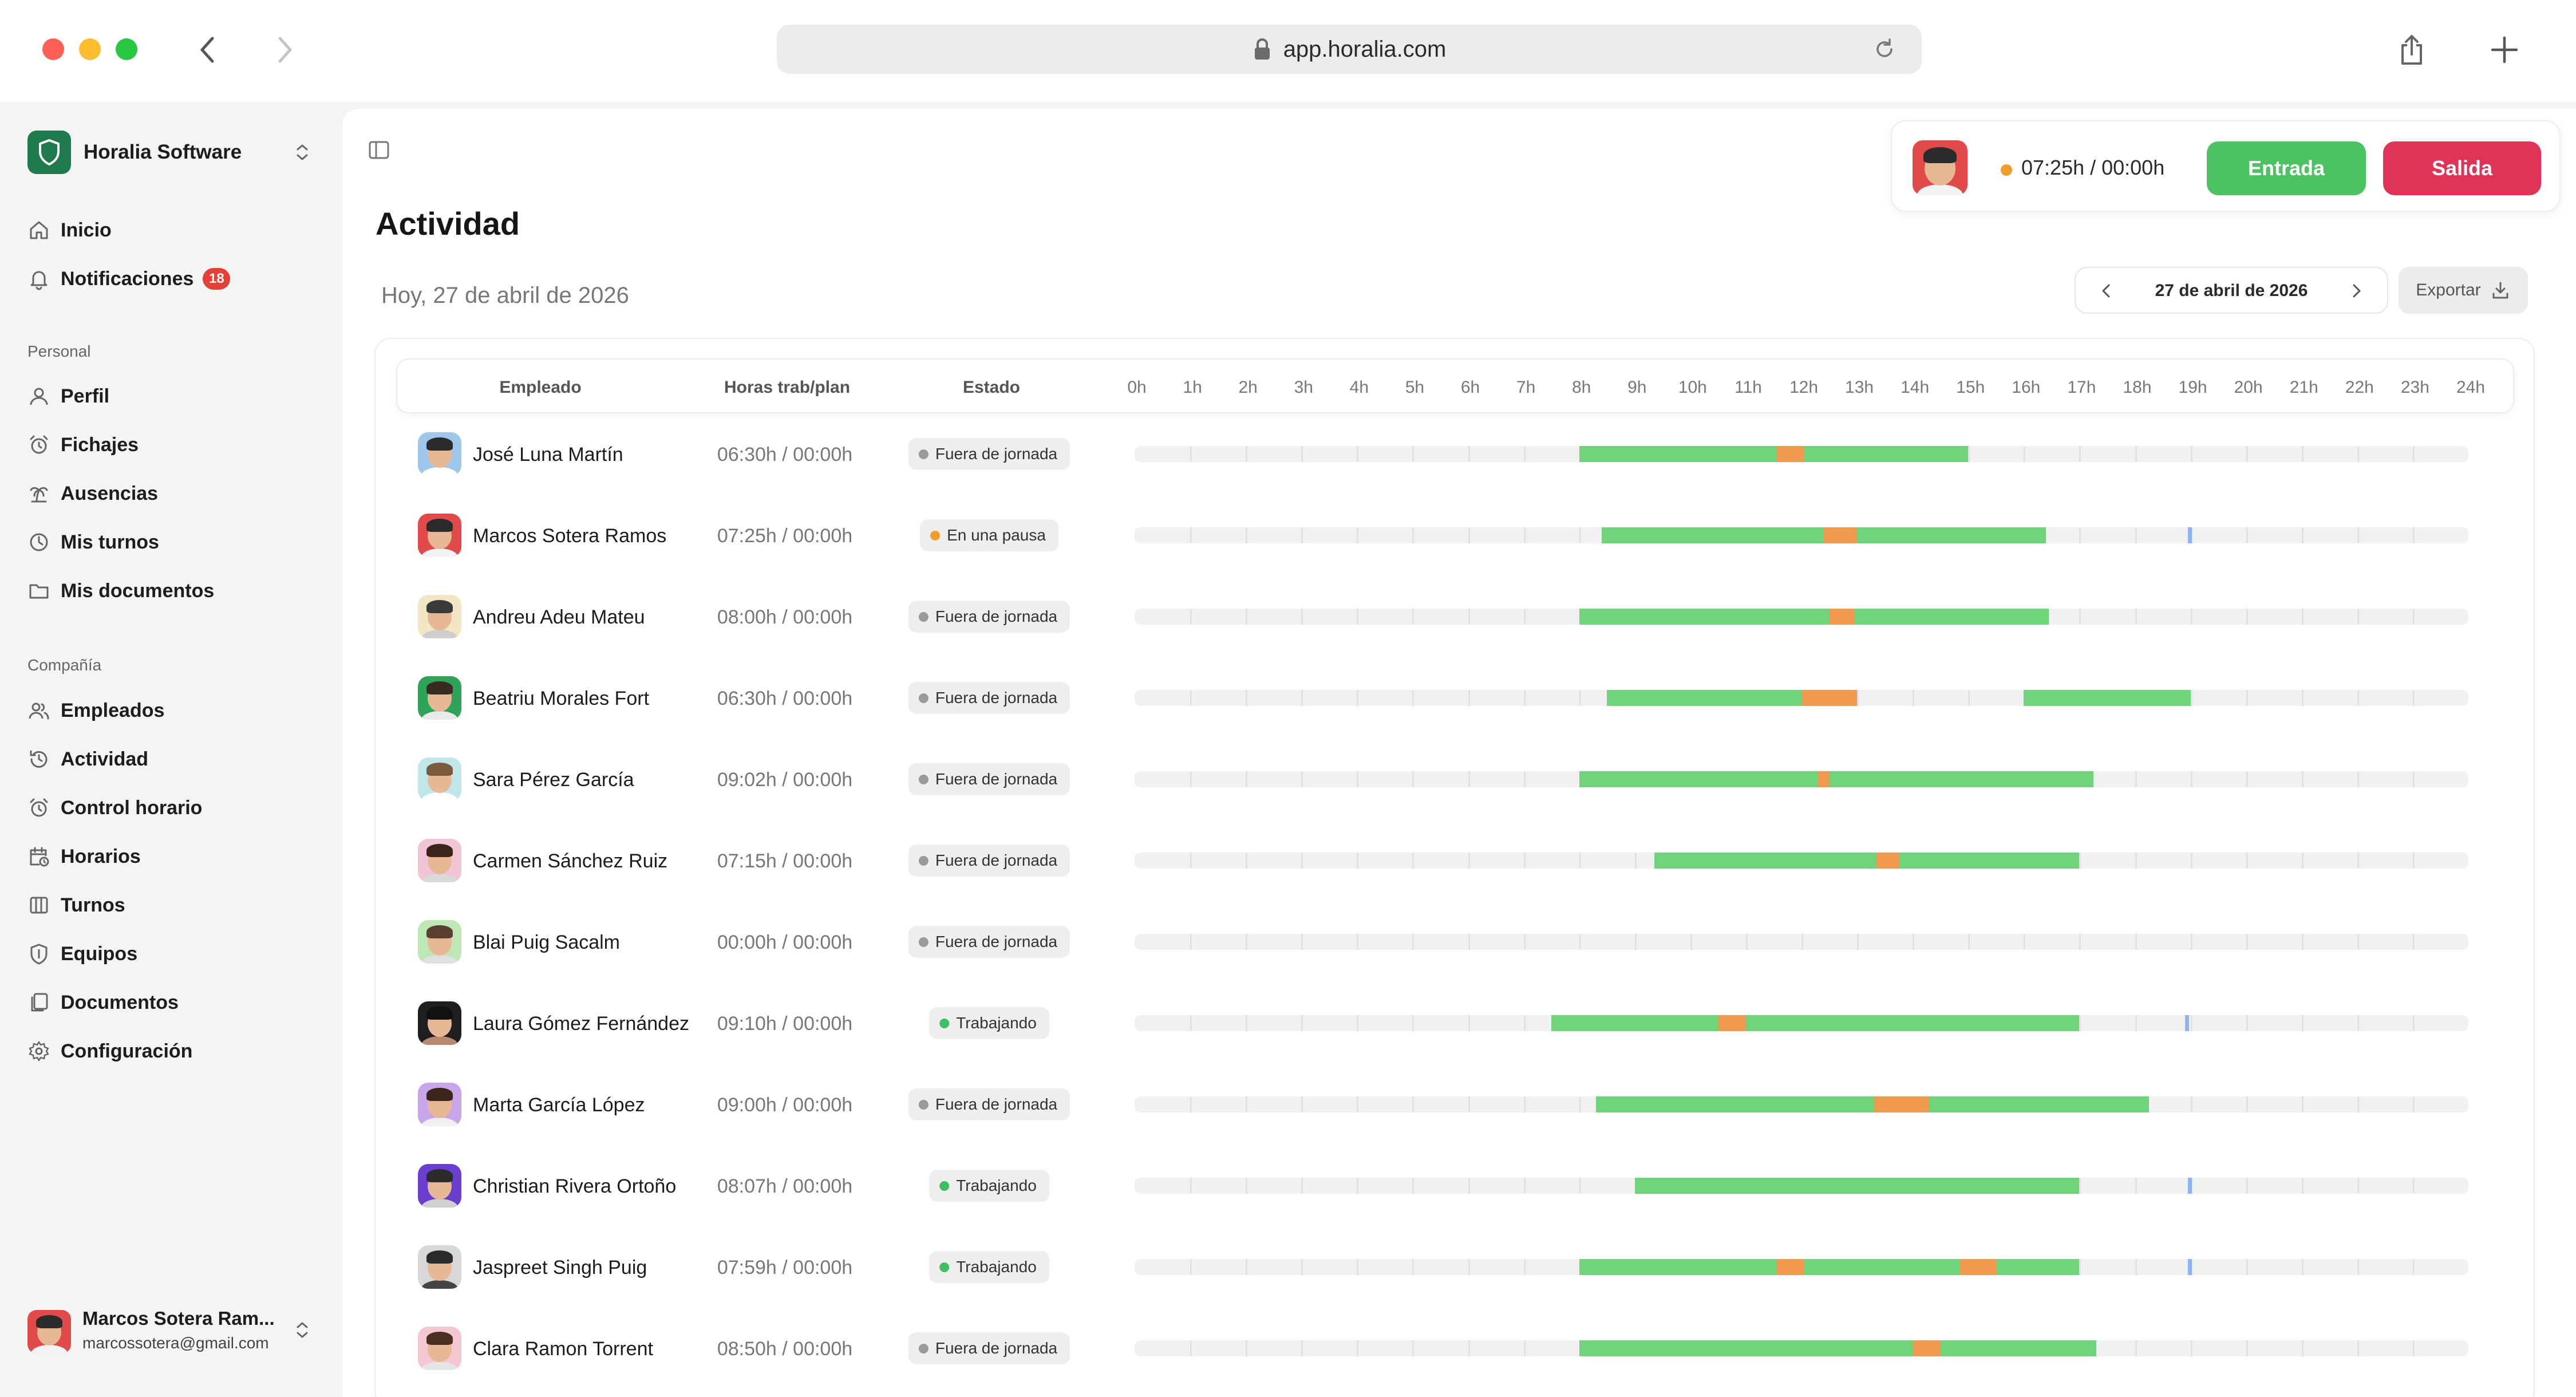 The width and height of the screenshot is (2576, 1397). What do you see at coordinates (563, 1349) in the screenshot?
I see `employee-name: Clara Ramon Torrent` at bounding box center [563, 1349].